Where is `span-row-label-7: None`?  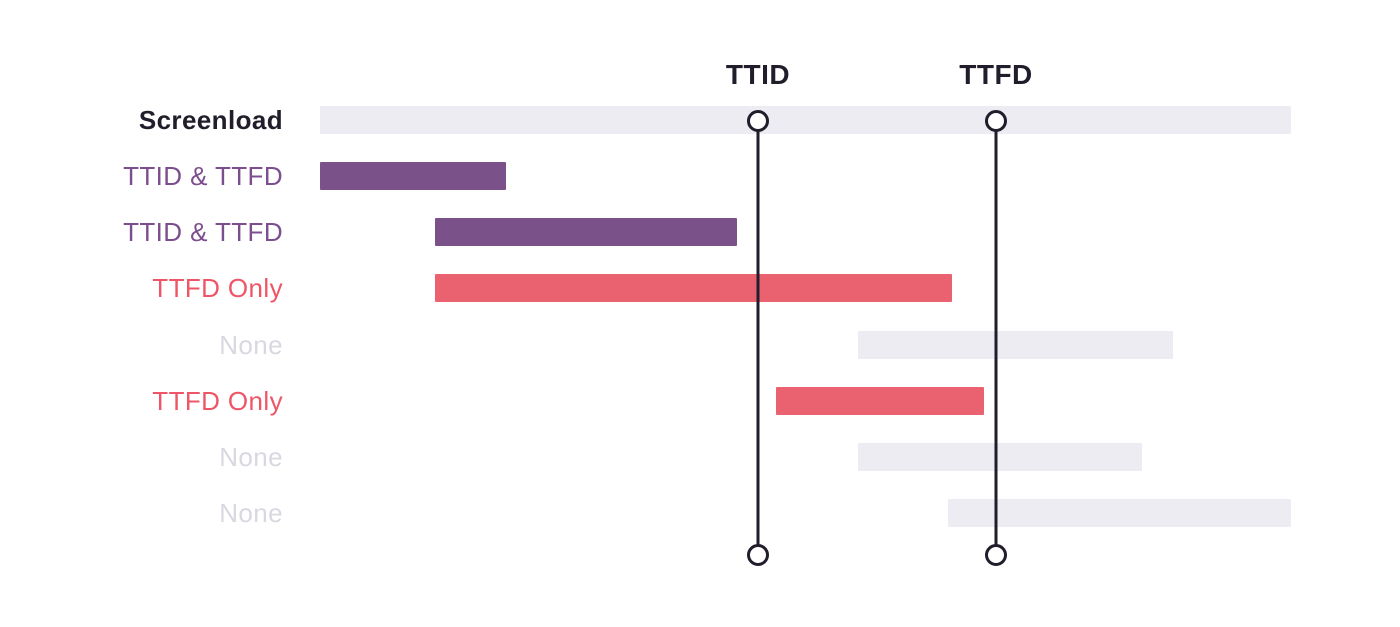 span-row-label-7: None is located at coordinates (251, 456).